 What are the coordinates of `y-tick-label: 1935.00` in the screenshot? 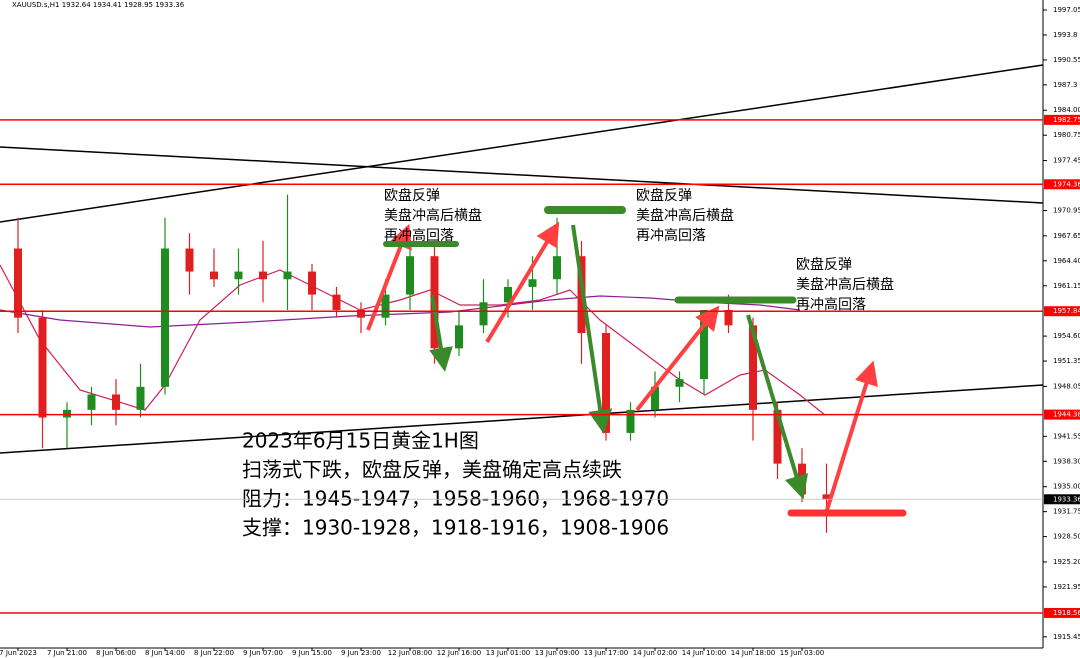 It's located at (1066, 487).